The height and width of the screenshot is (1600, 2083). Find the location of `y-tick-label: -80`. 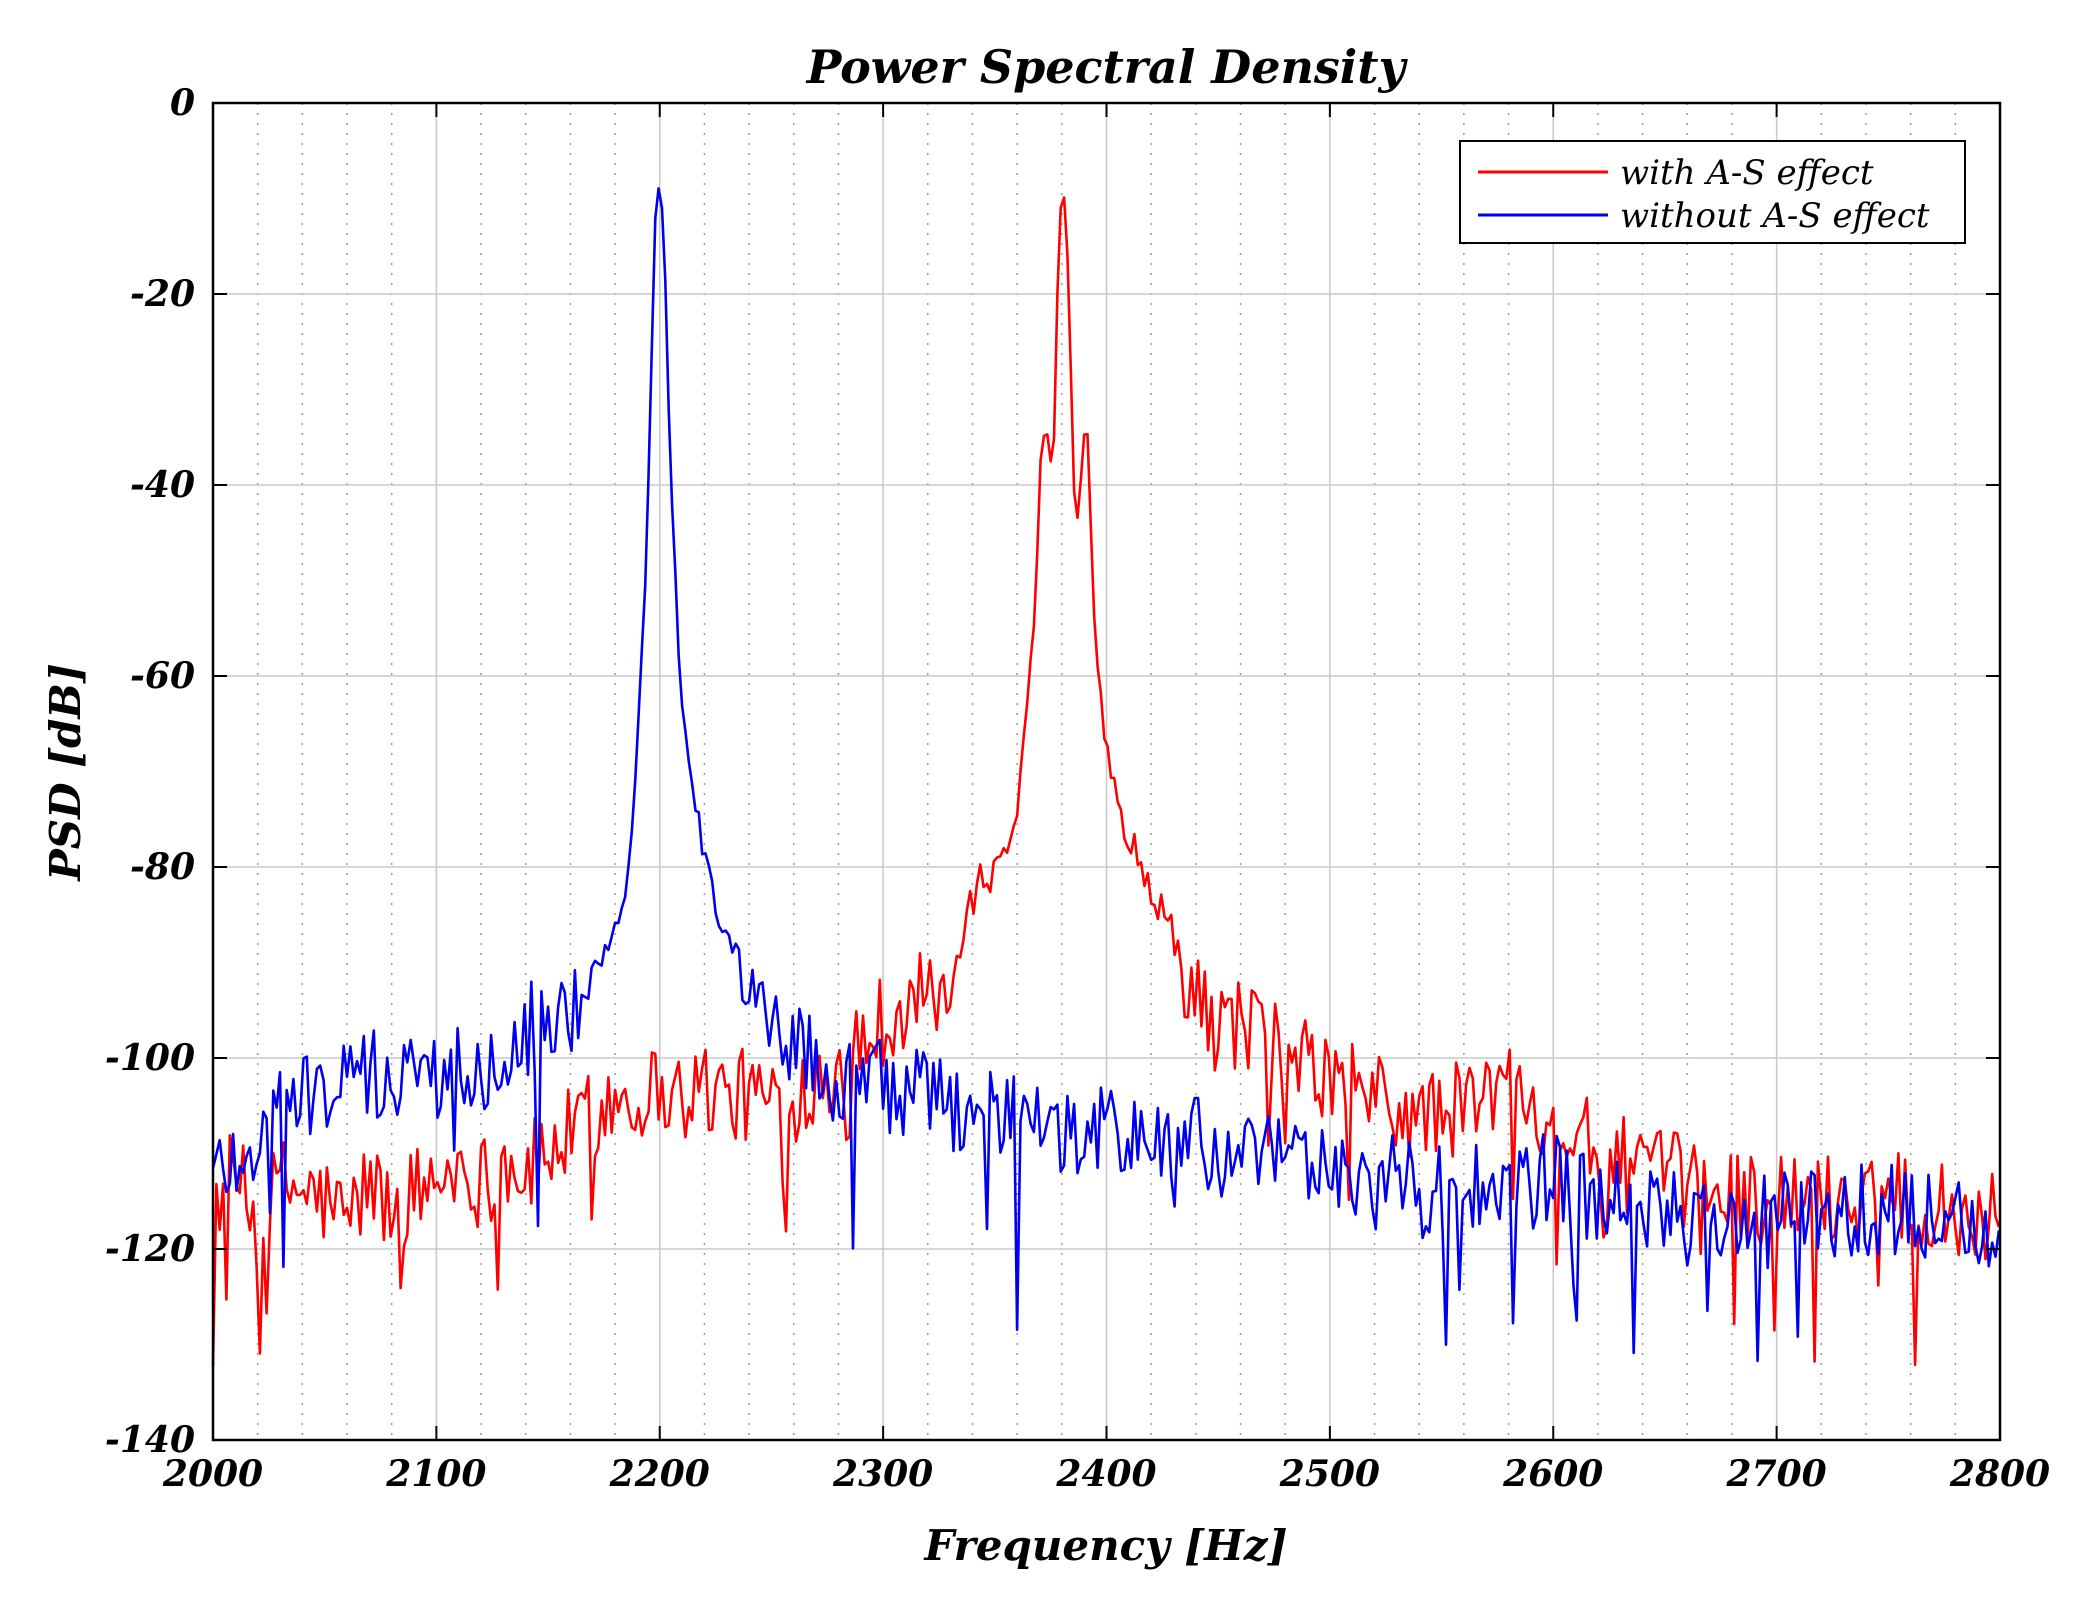

y-tick-label: -80 is located at coordinates (162, 867).